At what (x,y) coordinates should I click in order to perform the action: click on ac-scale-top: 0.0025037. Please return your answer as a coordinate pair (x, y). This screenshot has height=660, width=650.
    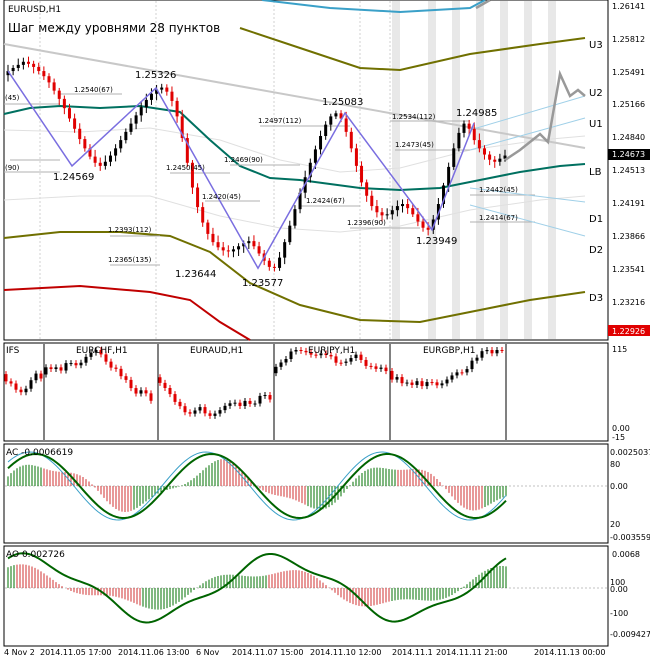
    Looking at the image, I should click on (630, 452).